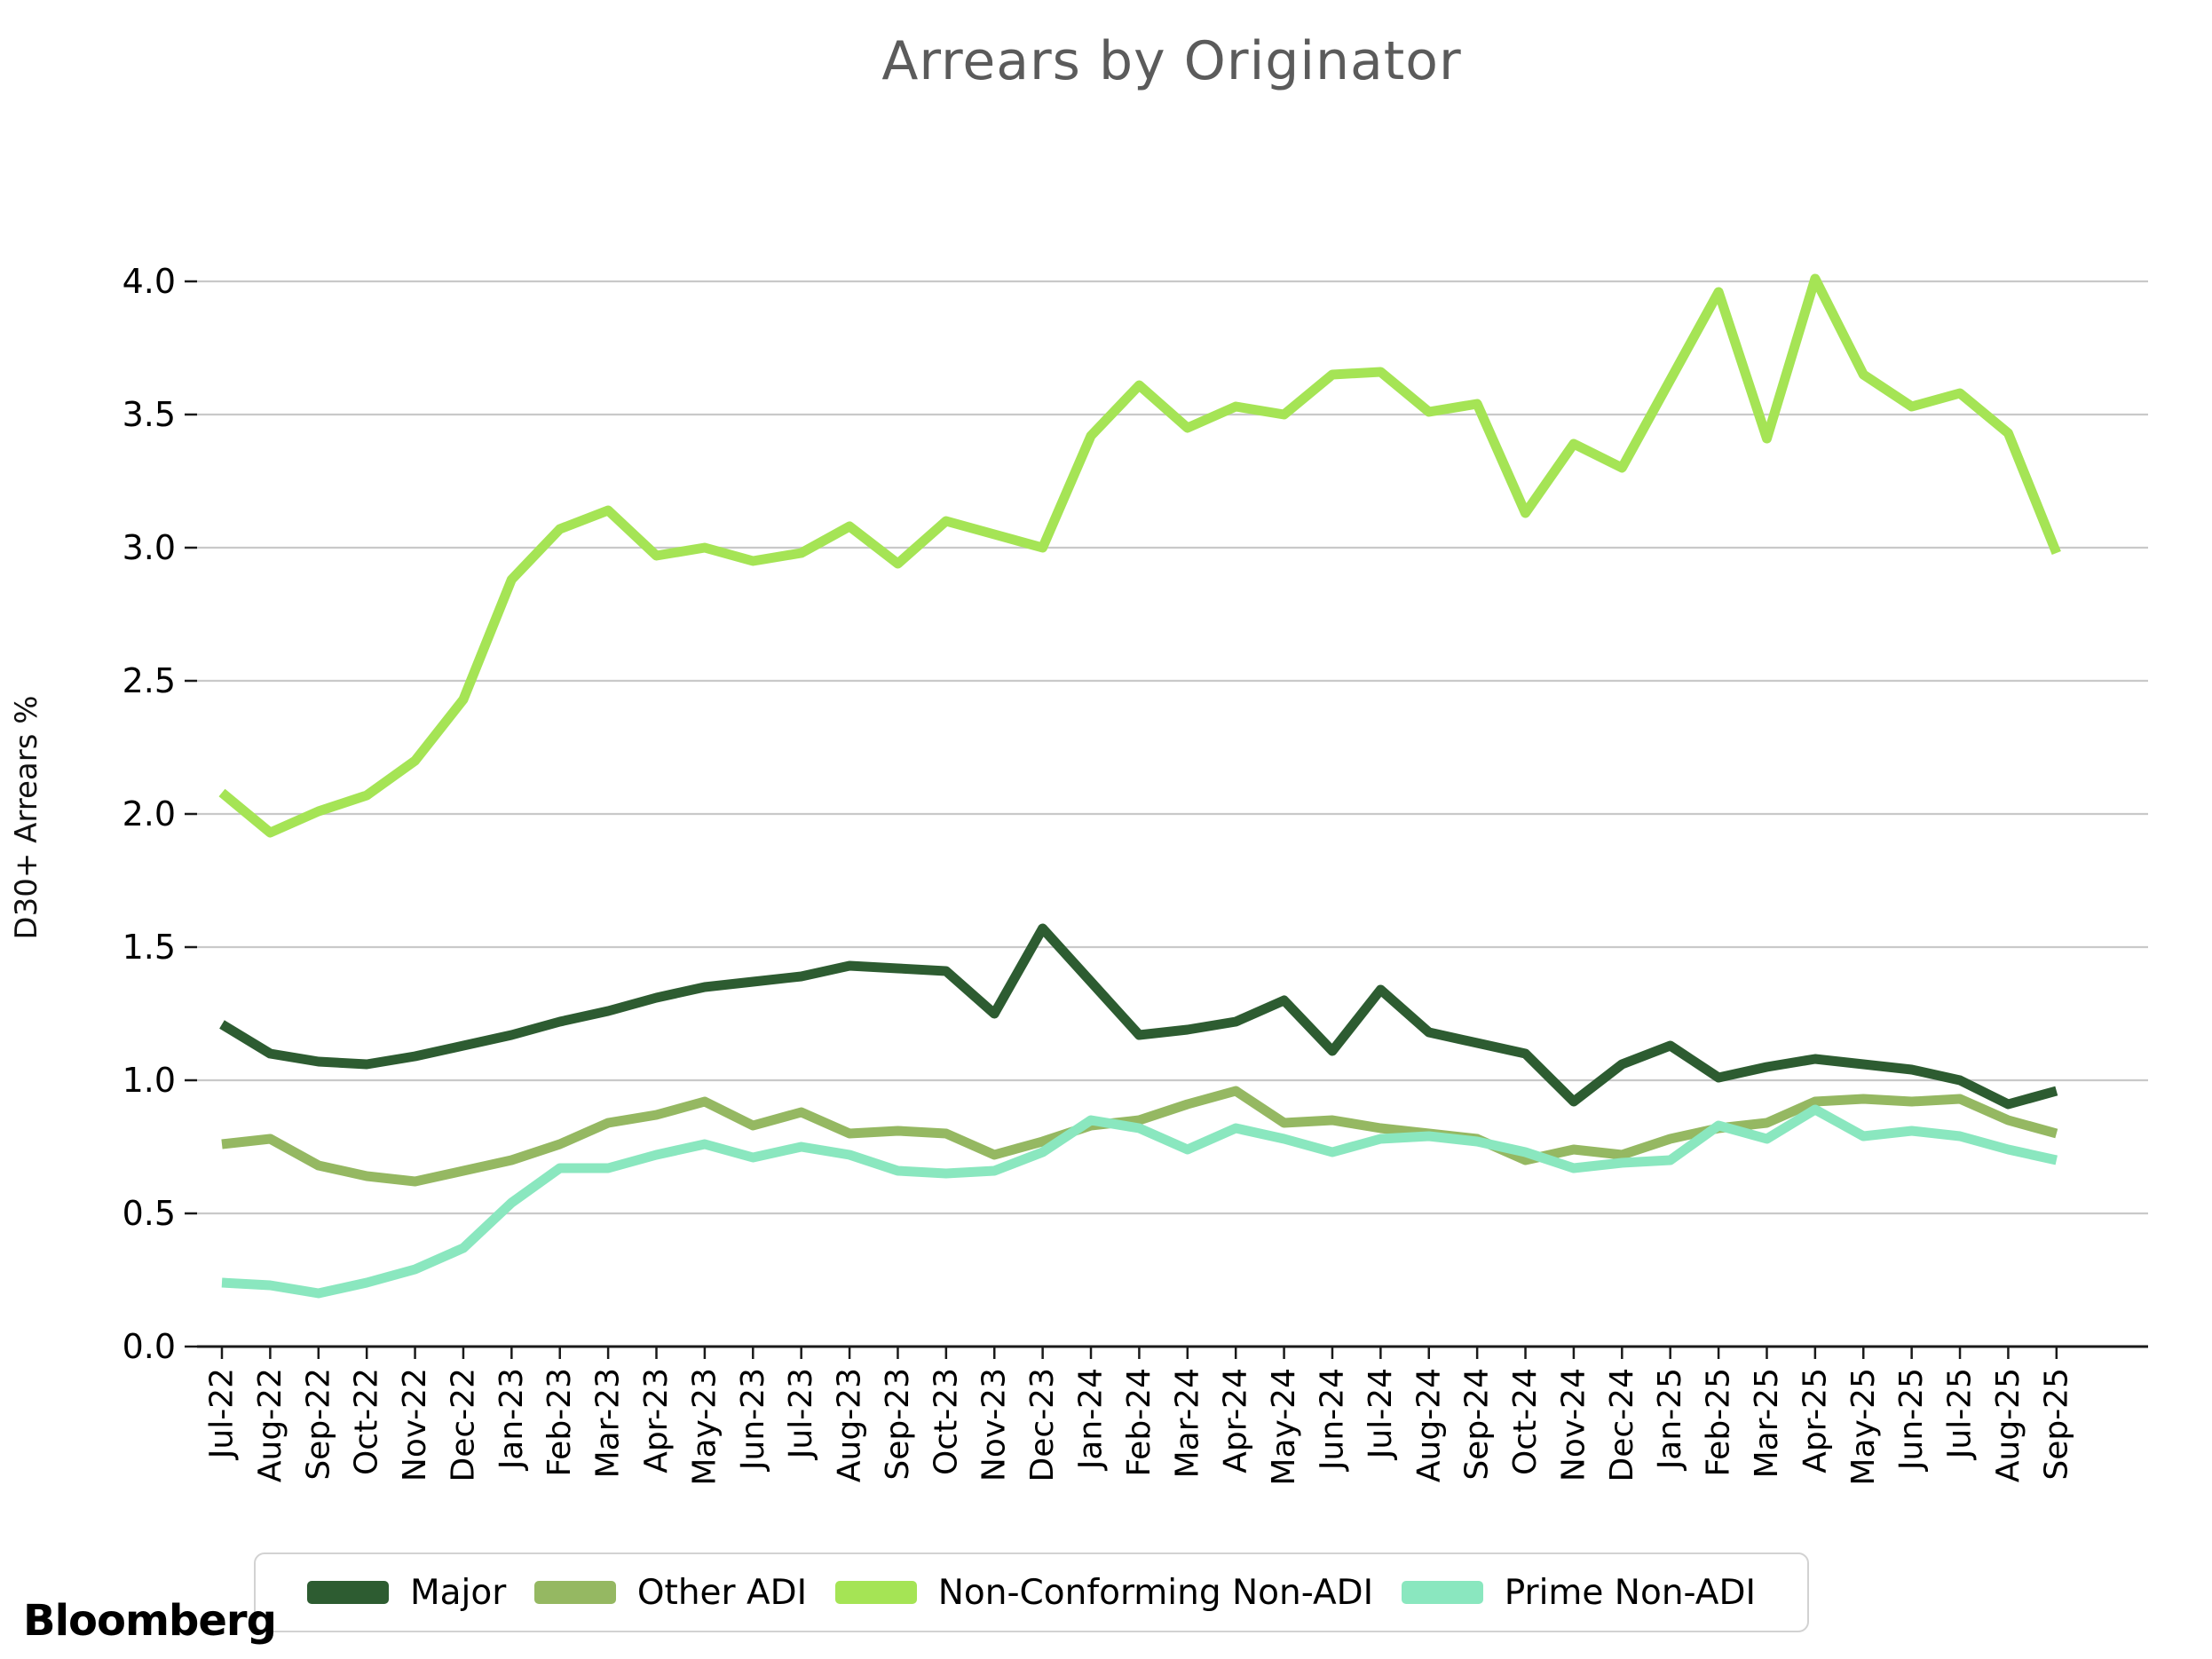 The height and width of the screenshot is (1659, 2212). I want to click on x-tick-label: Feb-24, so click(1139, 1422).